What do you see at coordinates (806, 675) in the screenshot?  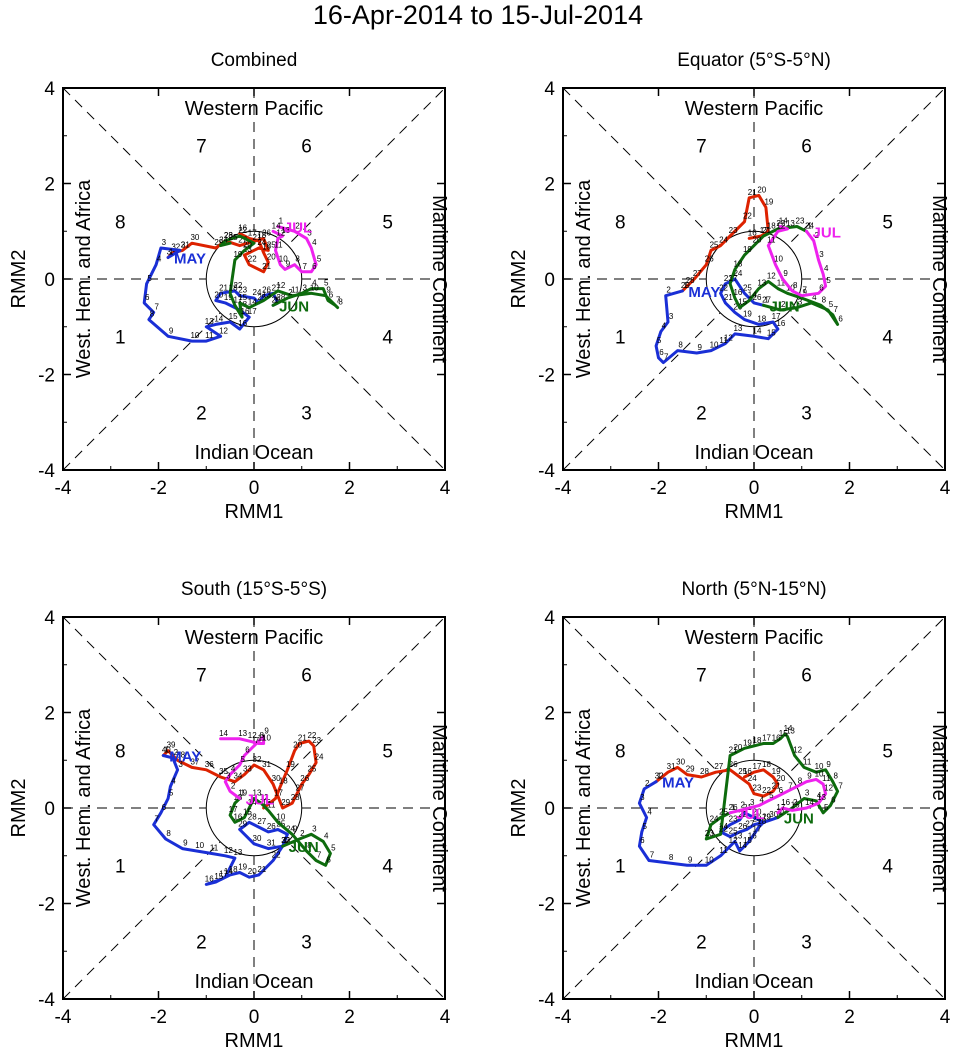 I see `phase-label-6: 6` at bounding box center [806, 675].